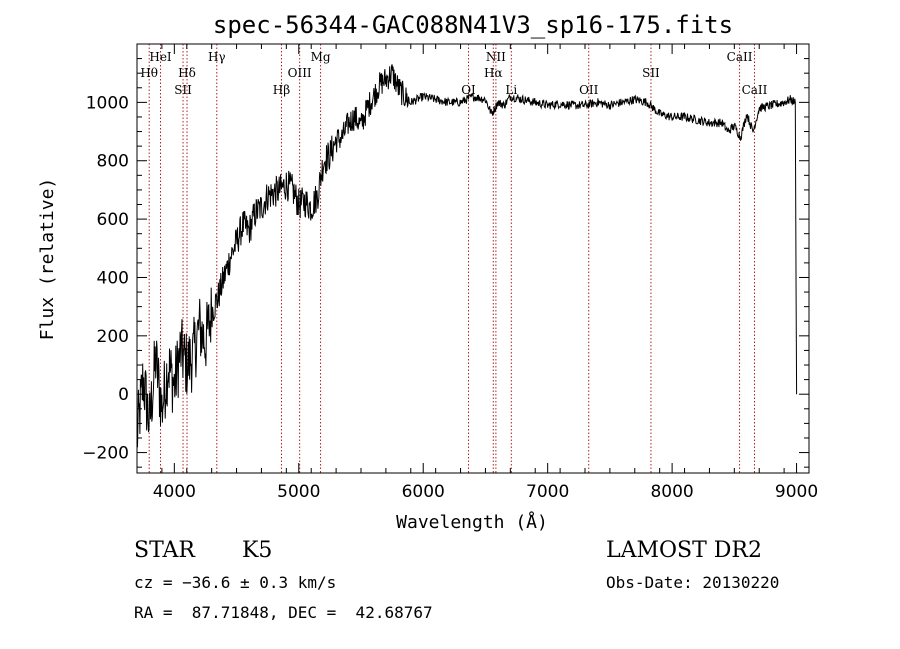 The height and width of the screenshot is (649, 900). I want to click on y-tick-label: 200, so click(113, 337).